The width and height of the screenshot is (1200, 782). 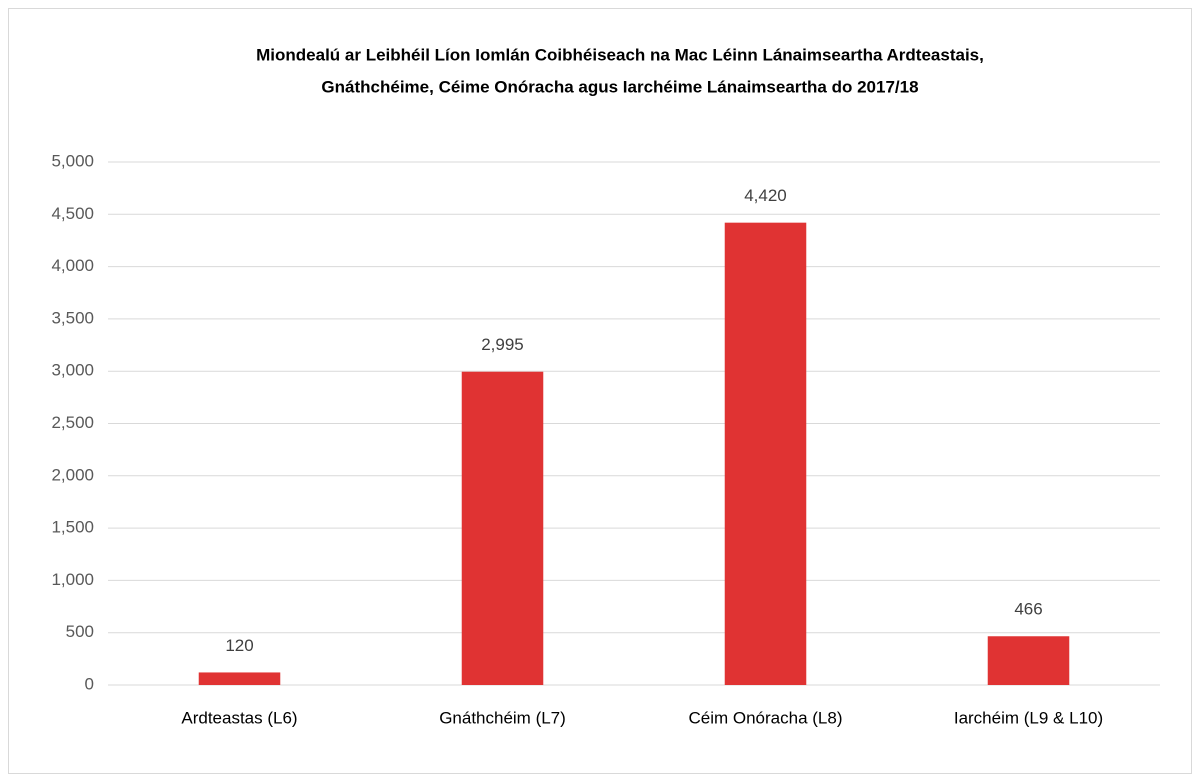 What do you see at coordinates (502, 717) in the screenshot?
I see `x-tick-label: Gnáthchéim (L7)` at bounding box center [502, 717].